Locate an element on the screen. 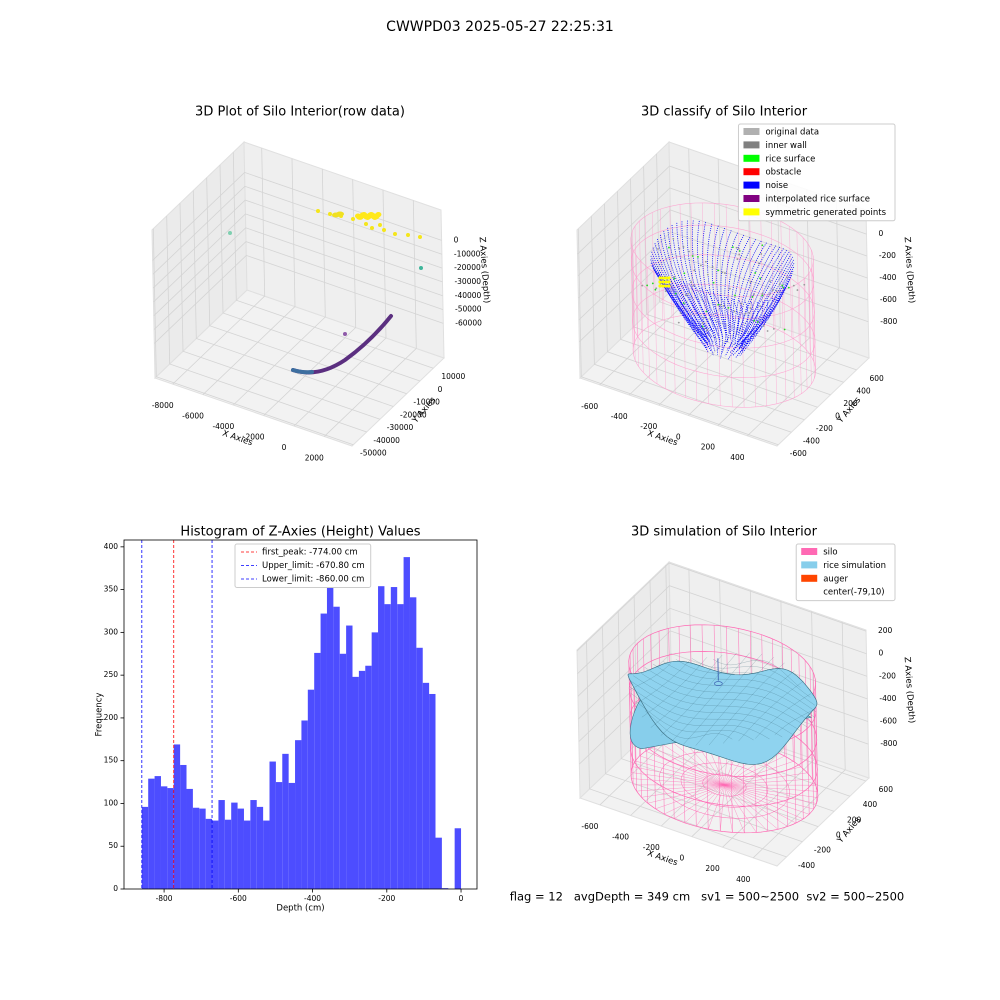  y-tick-label: 0 is located at coordinates (440, 389).